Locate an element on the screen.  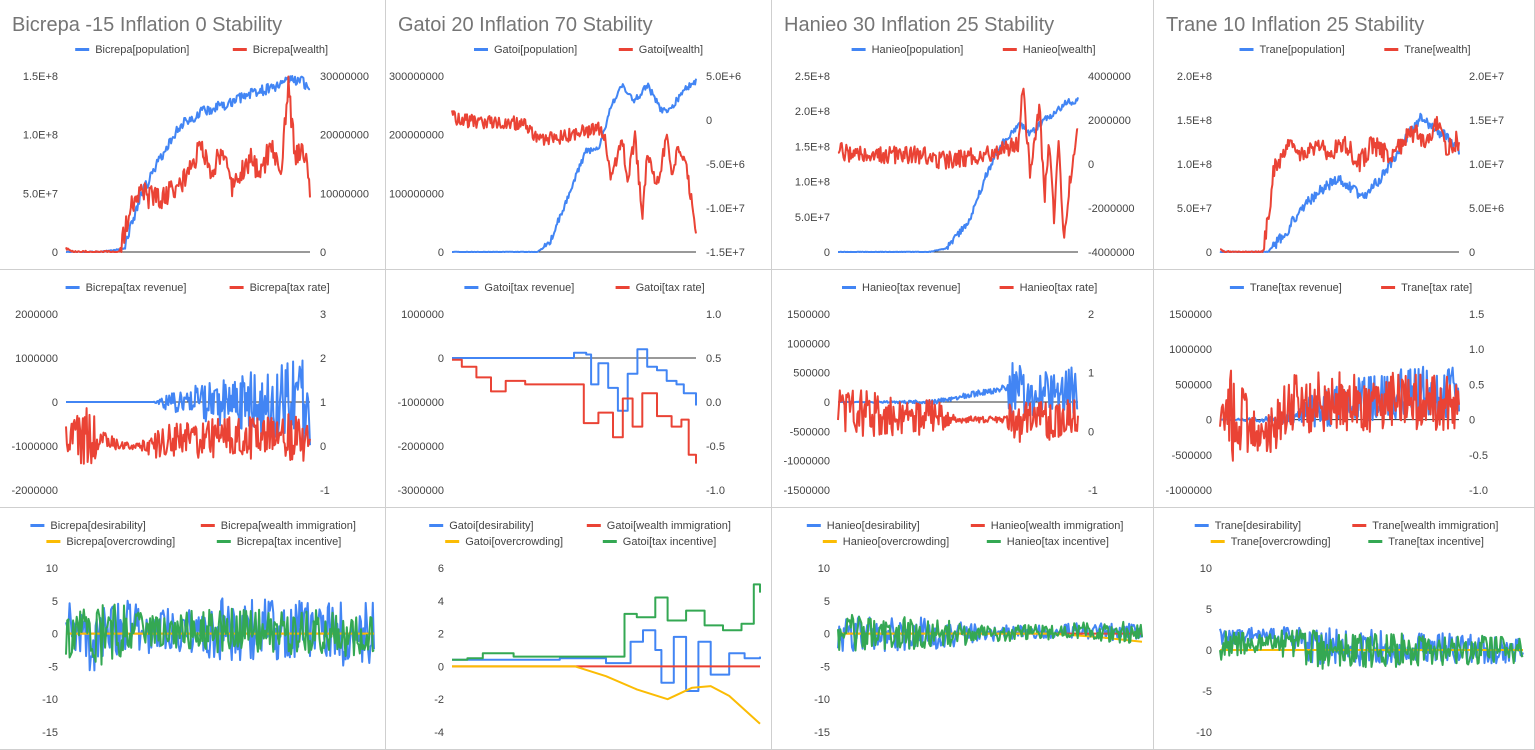
legend-item: Trane[population] is located at coordinates (1292, 50).